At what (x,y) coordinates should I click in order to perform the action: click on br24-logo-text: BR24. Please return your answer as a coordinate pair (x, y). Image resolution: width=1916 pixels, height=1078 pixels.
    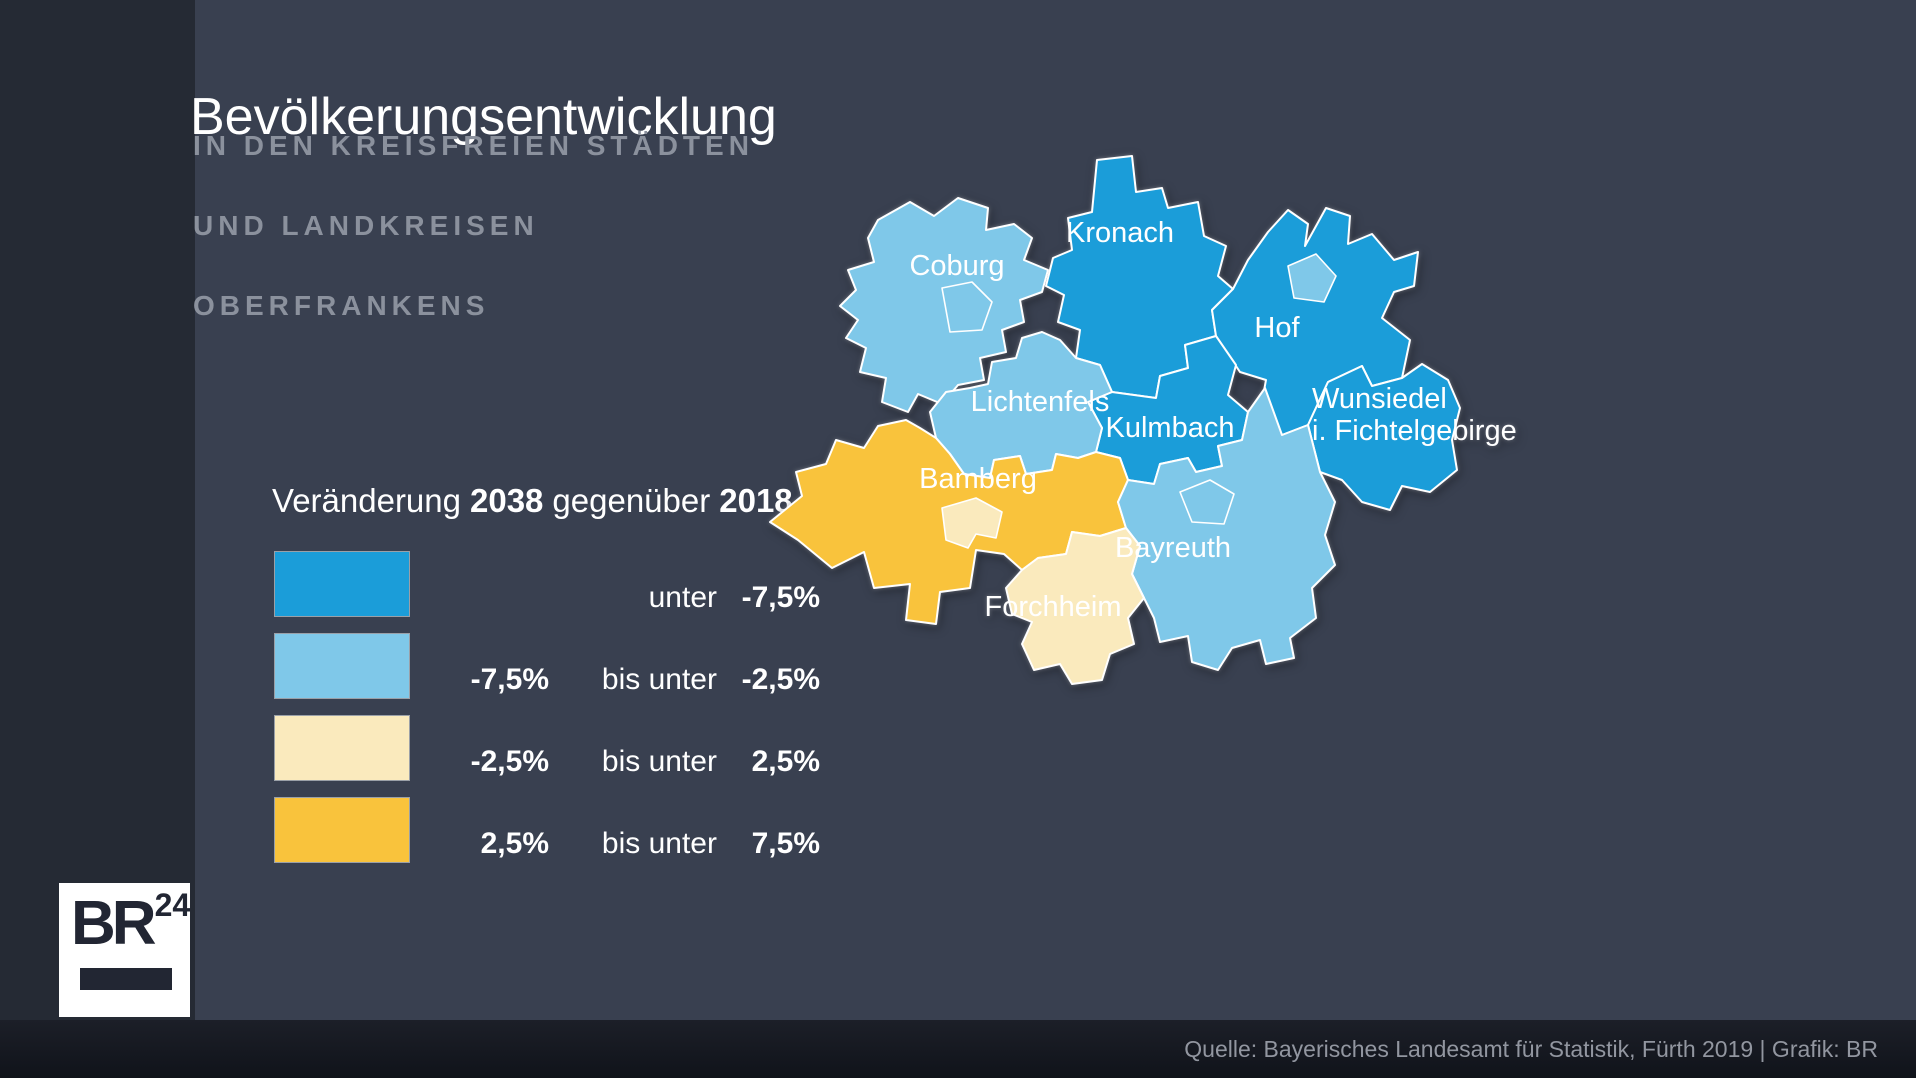
    Looking at the image, I should click on (130, 922).